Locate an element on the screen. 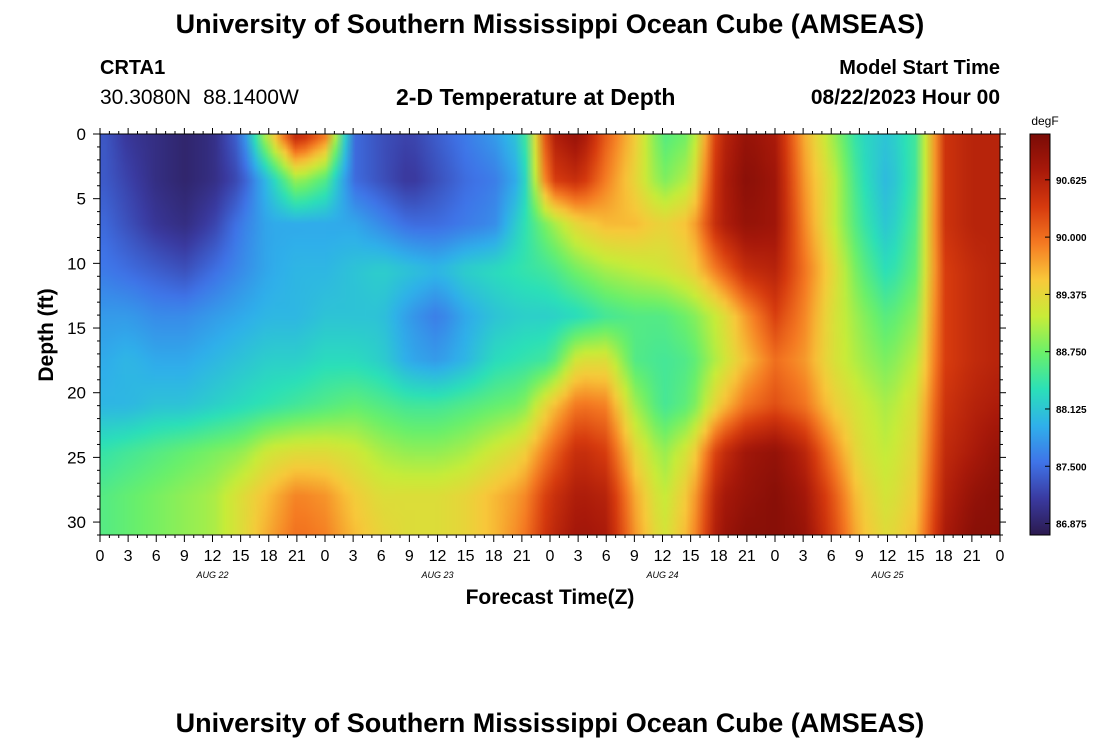 The height and width of the screenshot is (750, 1100). station-lon: 88.1400W is located at coordinates (251, 97).